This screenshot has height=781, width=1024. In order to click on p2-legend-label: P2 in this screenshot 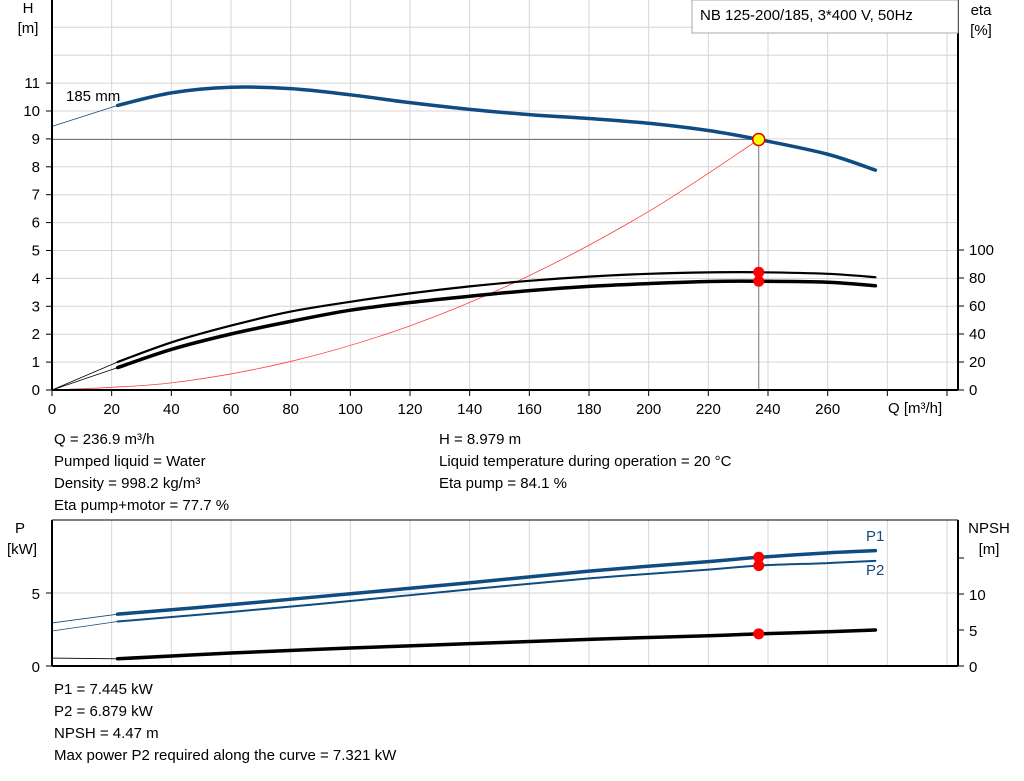, I will do `click(875, 570)`.